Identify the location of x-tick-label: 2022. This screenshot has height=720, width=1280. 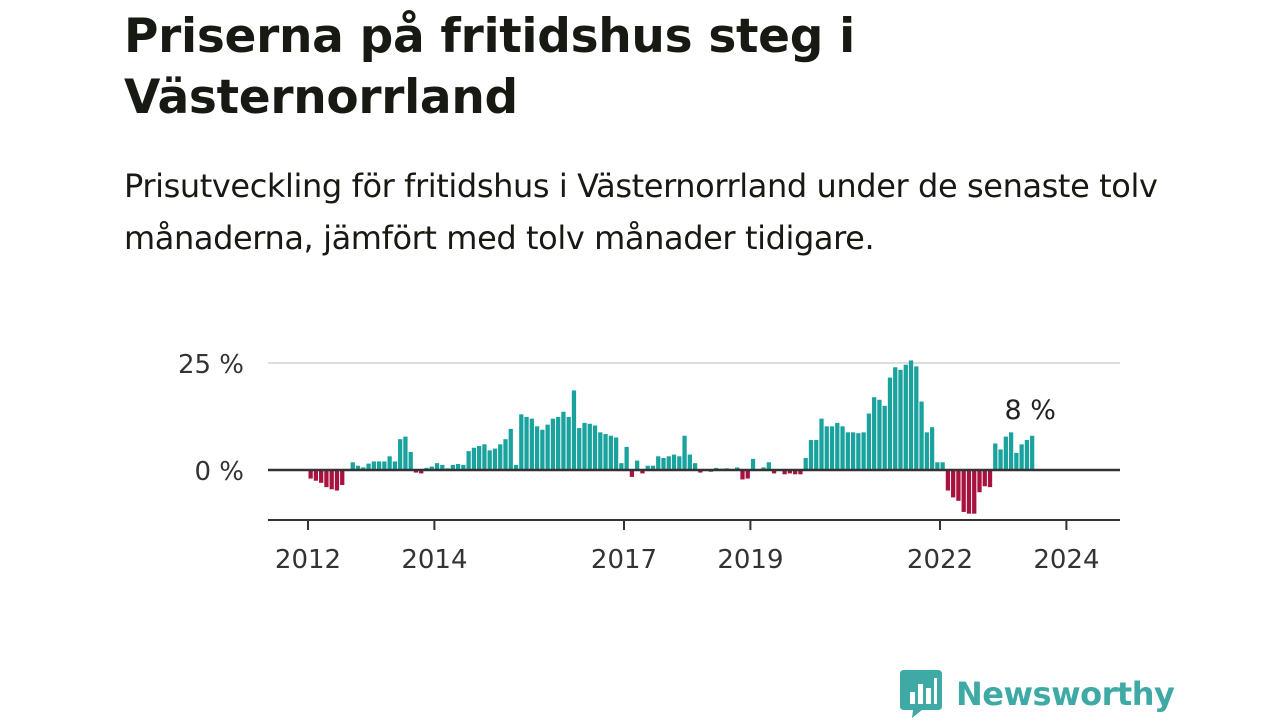
(940, 560).